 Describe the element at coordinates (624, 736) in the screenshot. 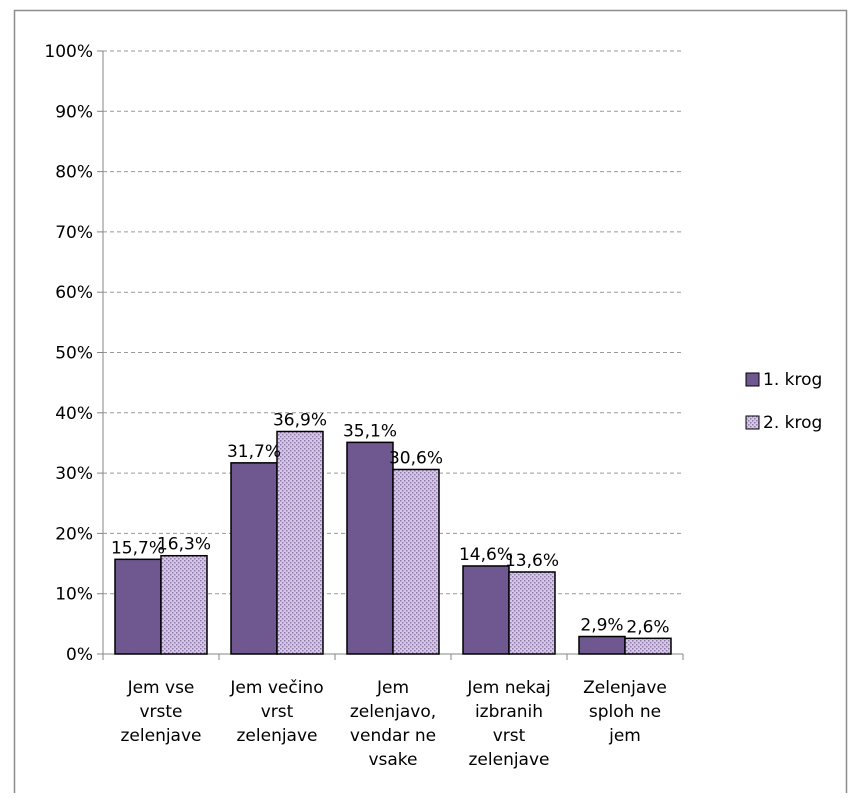

I see `category-label: jem` at that location.